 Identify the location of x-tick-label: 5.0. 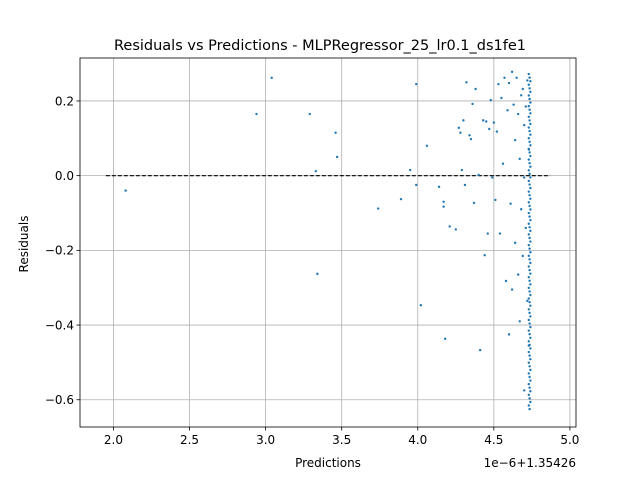
(569, 440).